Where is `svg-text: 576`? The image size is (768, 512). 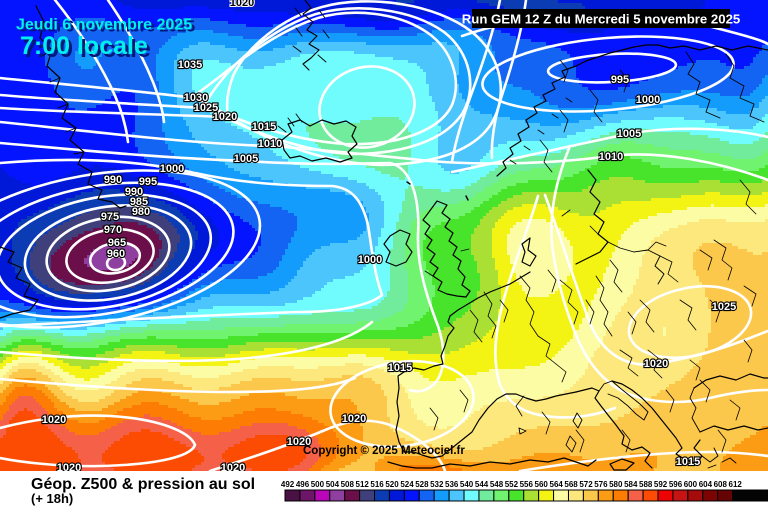 svg-text: 576 is located at coordinates (601, 484).